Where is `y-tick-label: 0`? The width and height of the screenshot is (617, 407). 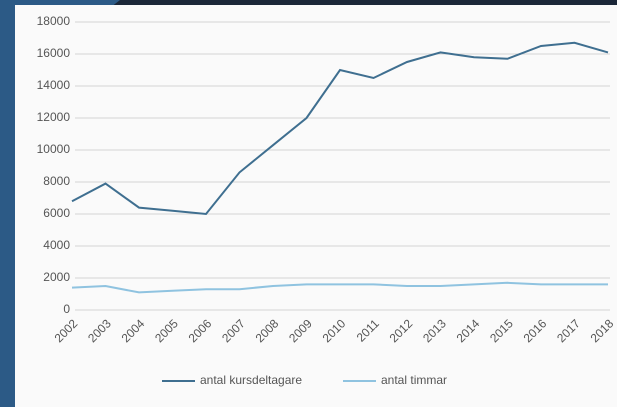 y-tick-label: 0 is located at coordinates (66, 309).